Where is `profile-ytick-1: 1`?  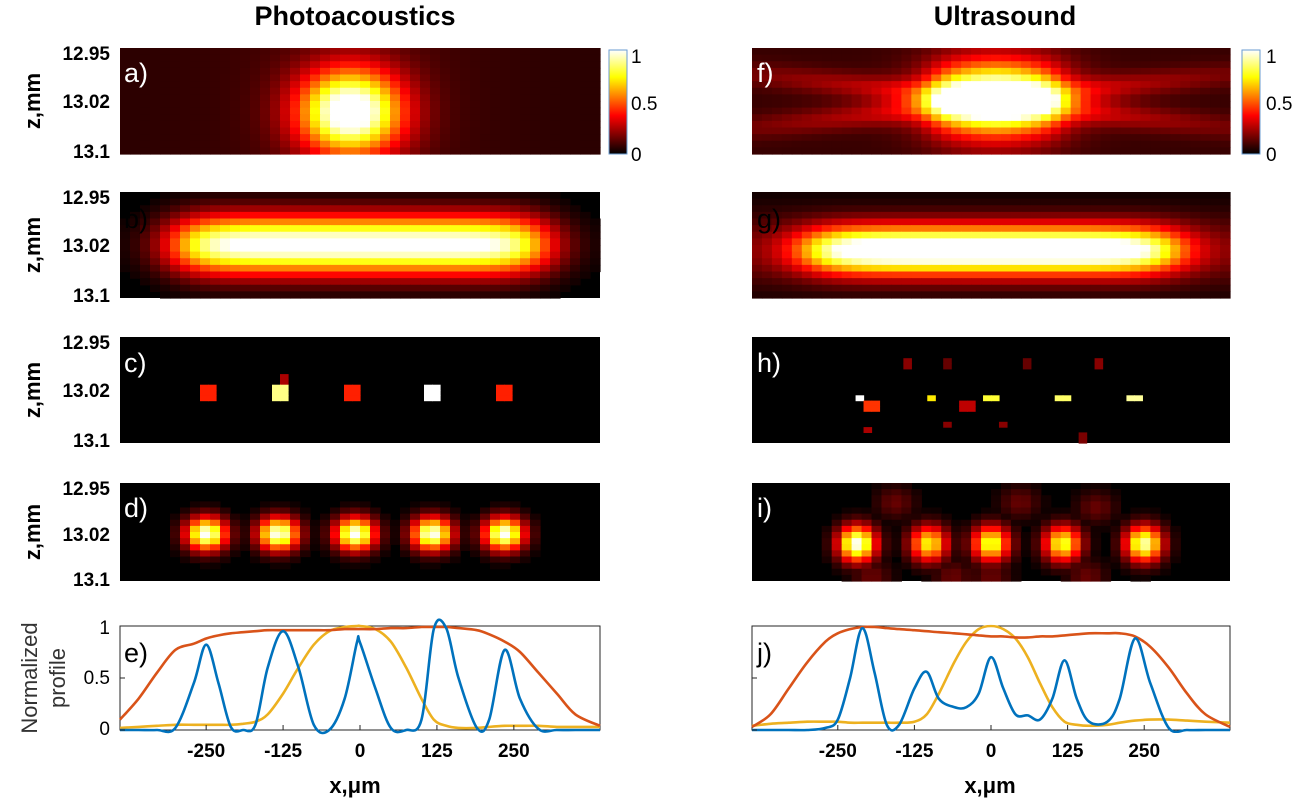
profile-ytick-1: 1 is located at coordinates (104, 628).